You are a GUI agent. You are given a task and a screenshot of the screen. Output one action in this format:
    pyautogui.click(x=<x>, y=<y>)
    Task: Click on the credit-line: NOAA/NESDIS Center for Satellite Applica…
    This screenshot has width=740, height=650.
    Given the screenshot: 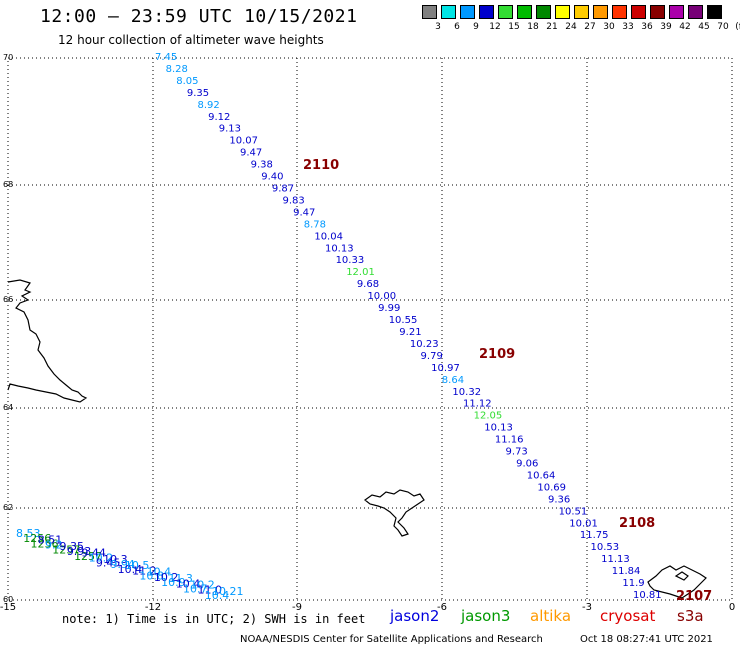 What is the action you would take?
    pyautogui.click(x=391, y=639)
    